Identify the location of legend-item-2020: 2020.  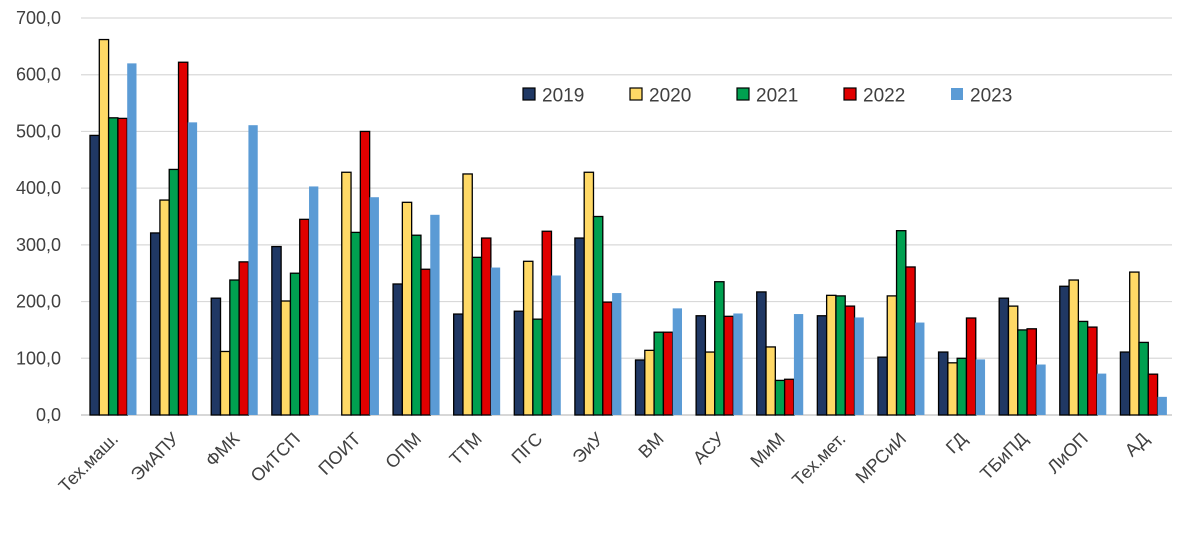
(660, 96).